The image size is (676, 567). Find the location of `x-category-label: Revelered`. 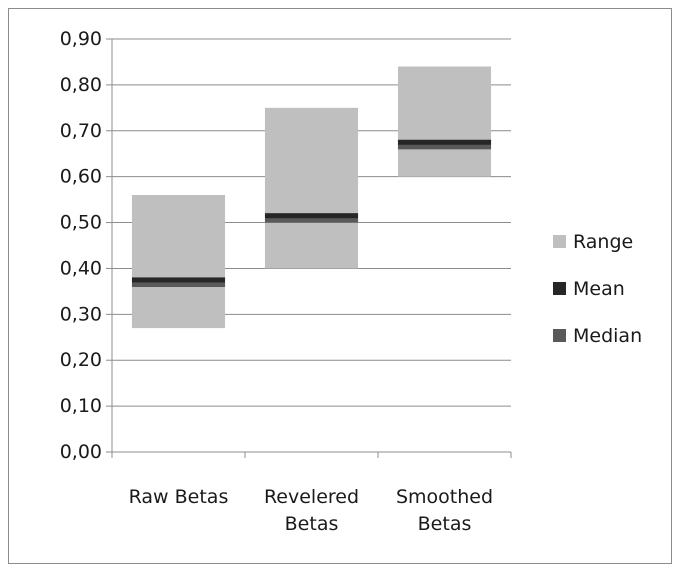

x-category-label: Revelered is located at coordinates (311, 497).